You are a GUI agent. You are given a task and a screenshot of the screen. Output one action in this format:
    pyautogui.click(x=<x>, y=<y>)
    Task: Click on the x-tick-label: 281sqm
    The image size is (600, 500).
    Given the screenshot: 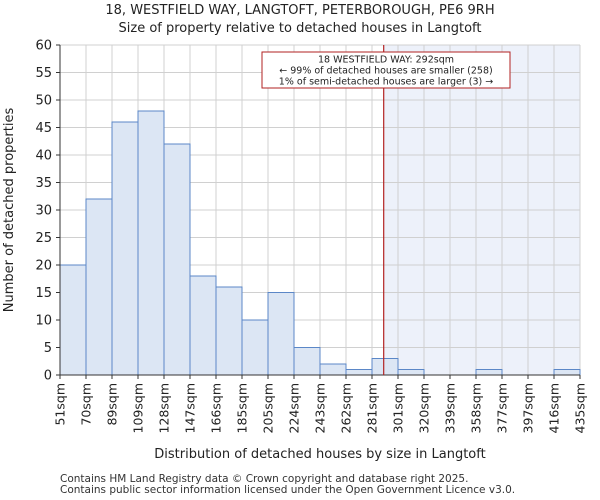 What is the action you would take?
    pyautogui.click(x=372, y=408)
    